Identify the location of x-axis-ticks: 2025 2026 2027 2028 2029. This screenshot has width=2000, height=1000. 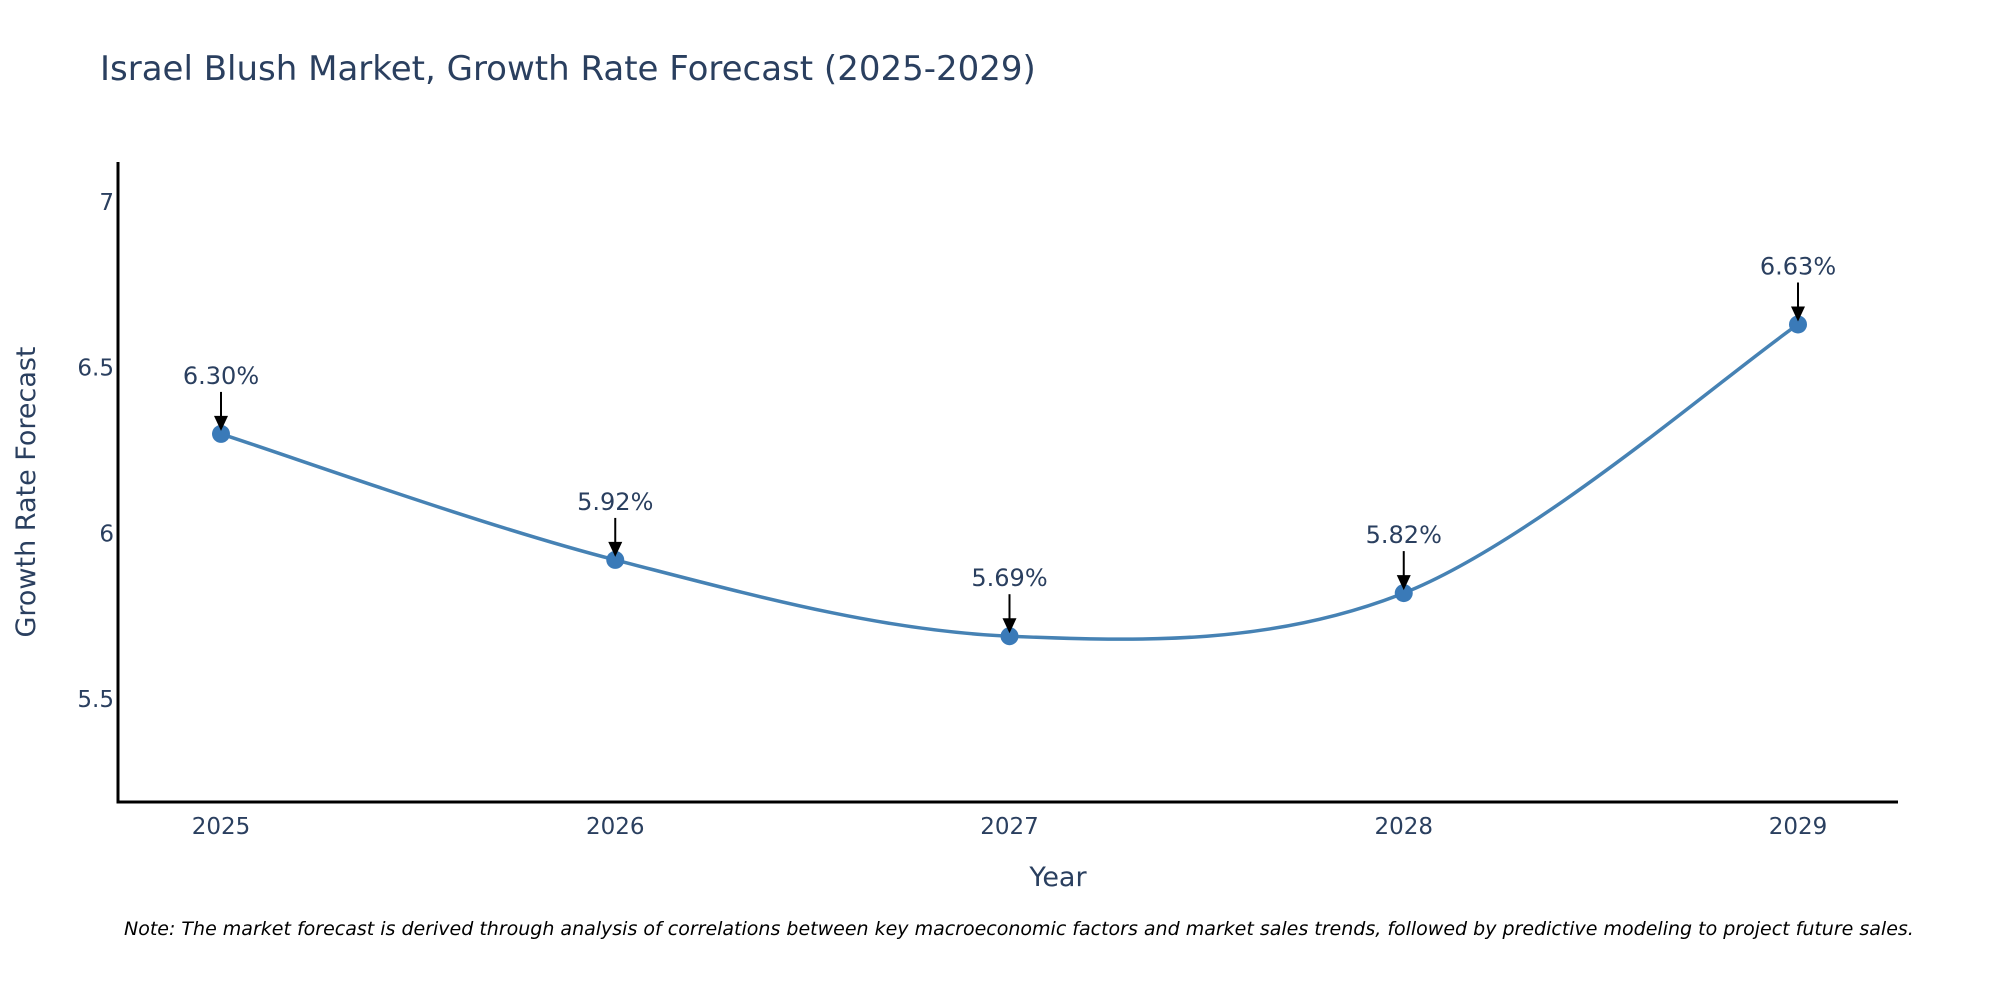
(1010, 827).